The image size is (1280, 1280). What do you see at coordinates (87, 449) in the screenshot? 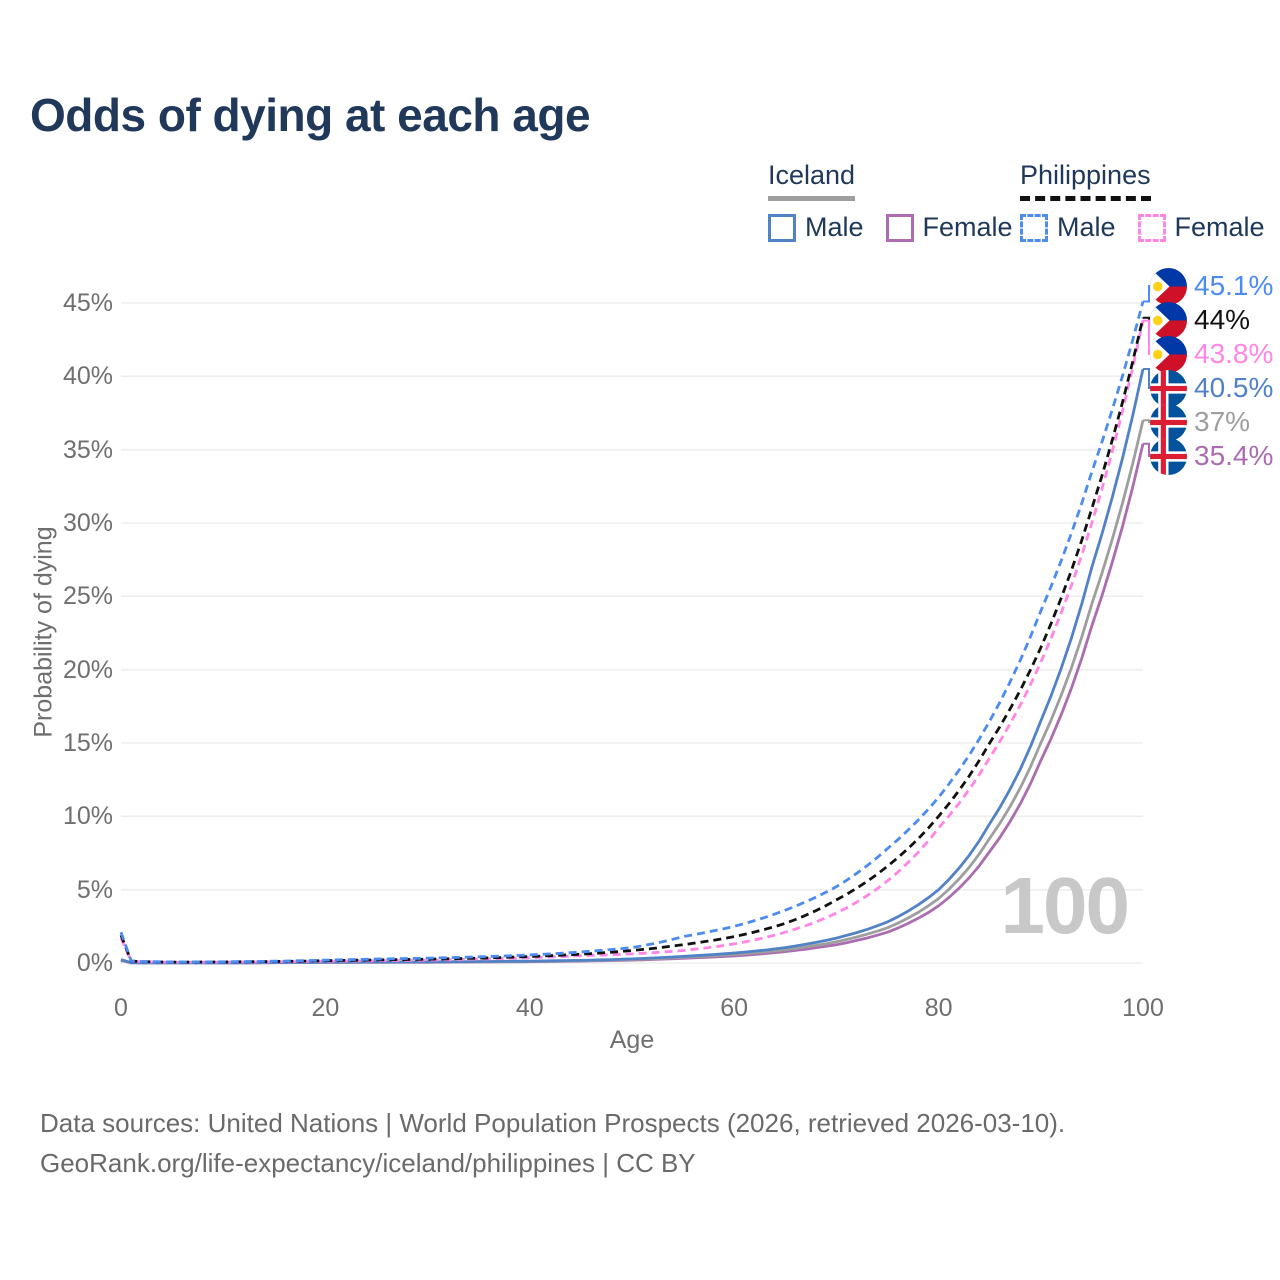
I see `y-tick-label: 35%` at bounding box center [87, 449].